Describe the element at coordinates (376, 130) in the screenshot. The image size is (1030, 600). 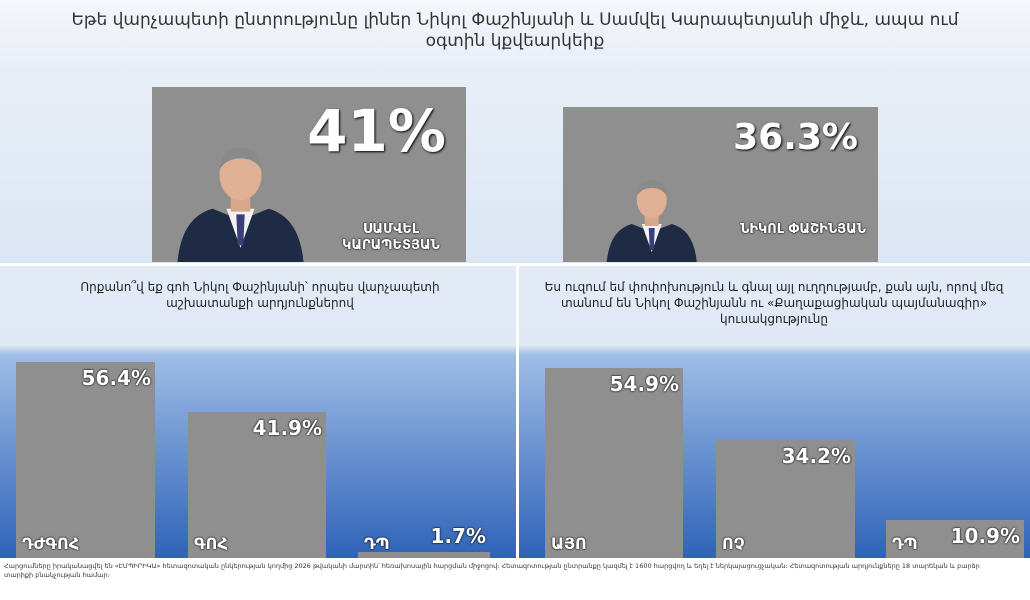
I see `value-label: 41%` at that location.